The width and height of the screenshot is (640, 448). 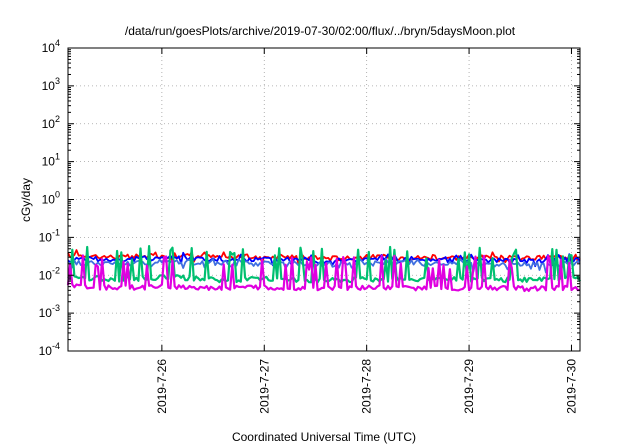 What do you see at coordinates (49, 273) in the screenshot?
I see `y-tick-label: 10⁻²` at bounding box center [49, 273].